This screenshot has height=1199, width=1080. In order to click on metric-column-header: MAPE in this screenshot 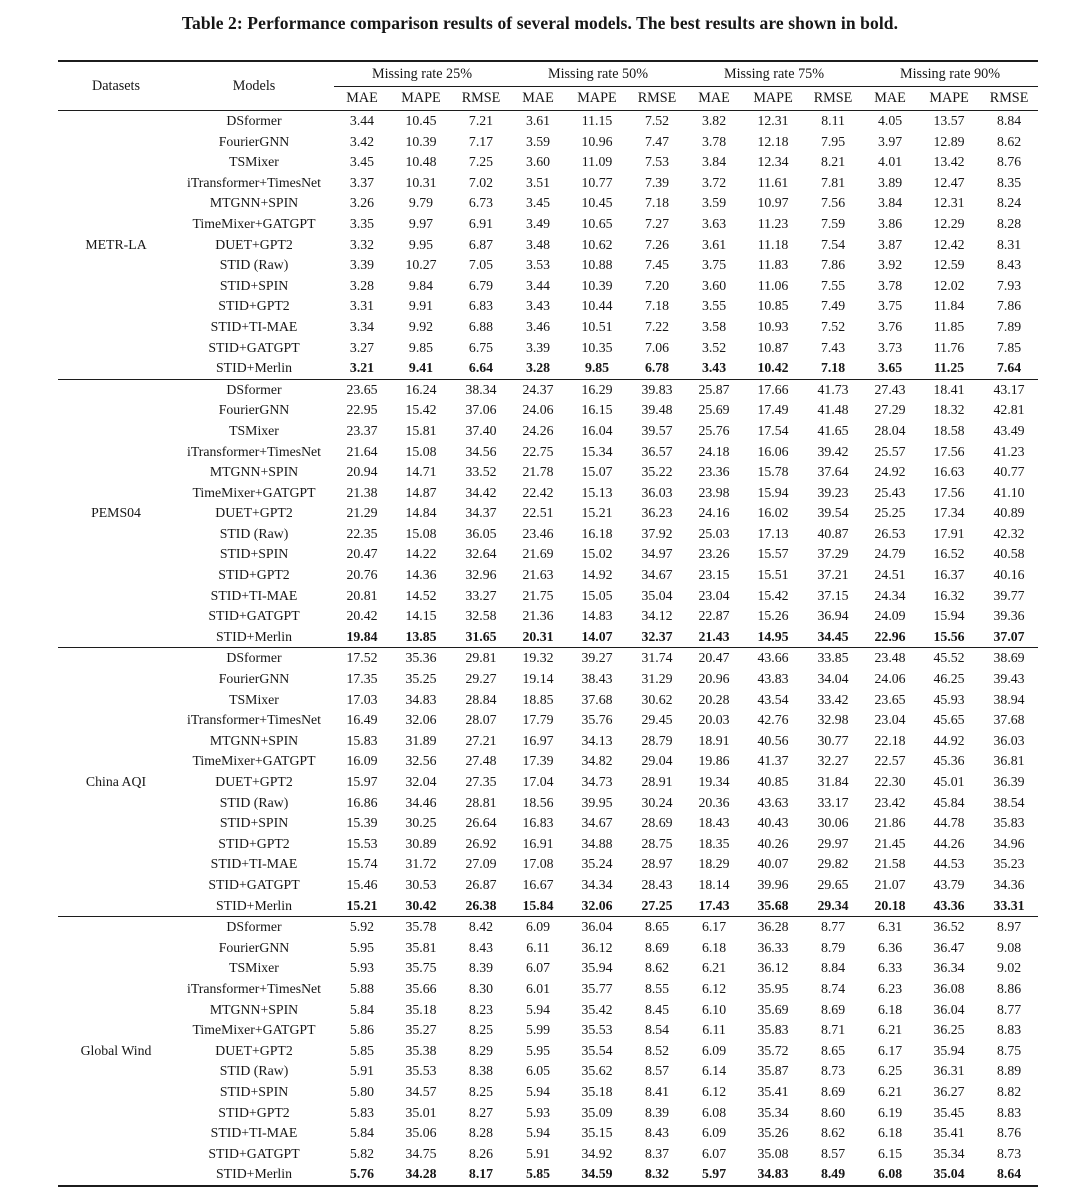, I will do `click(773, 98)`.